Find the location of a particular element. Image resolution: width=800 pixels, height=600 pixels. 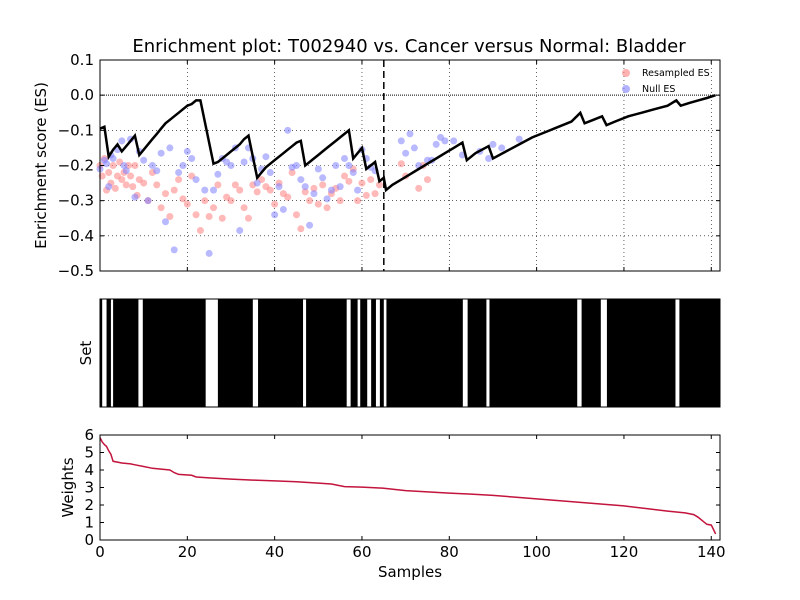

es-y-tick-label: −0.4 is located at coordinates (76, 236).